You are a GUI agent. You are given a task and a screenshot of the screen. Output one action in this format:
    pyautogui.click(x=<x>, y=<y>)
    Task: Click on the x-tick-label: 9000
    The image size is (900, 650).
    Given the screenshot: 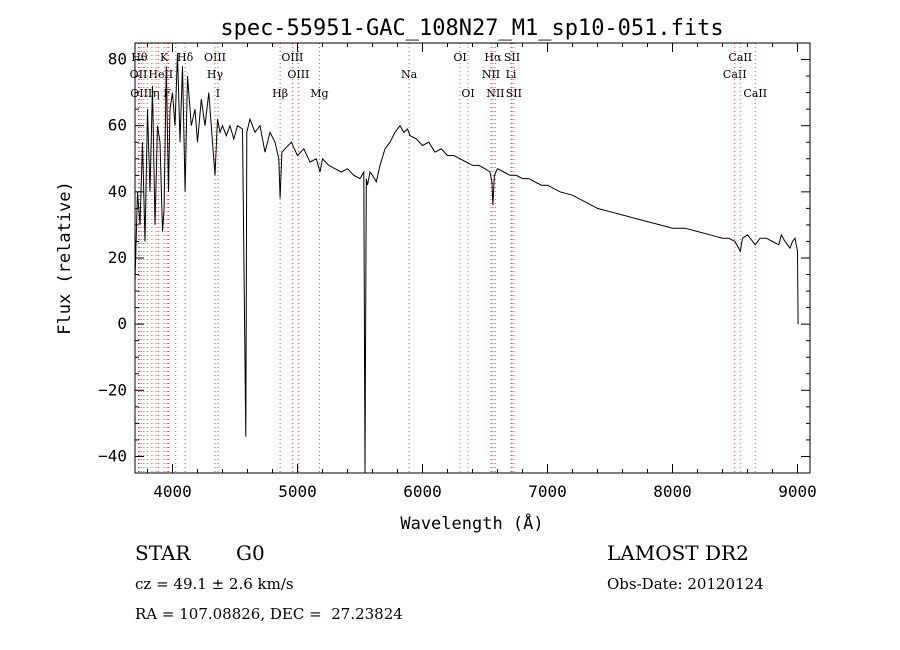 What is the action you would take?
    pyautogui.click(x=797, y=491)
    